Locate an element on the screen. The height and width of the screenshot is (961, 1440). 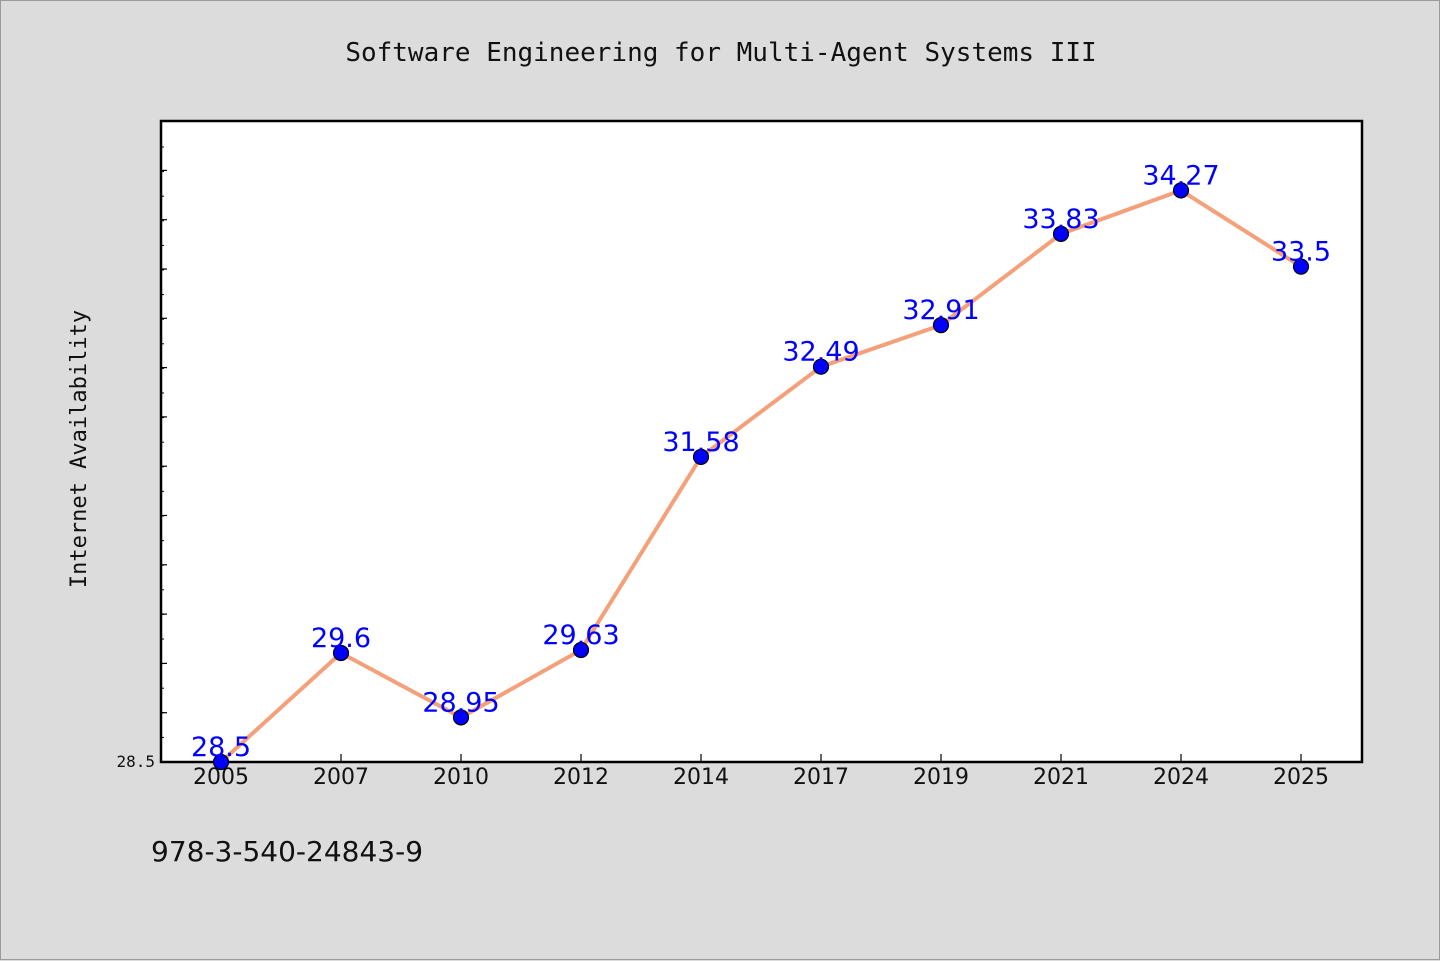
y-axis-label: Internet Availability is located at coordinates (79, 449).